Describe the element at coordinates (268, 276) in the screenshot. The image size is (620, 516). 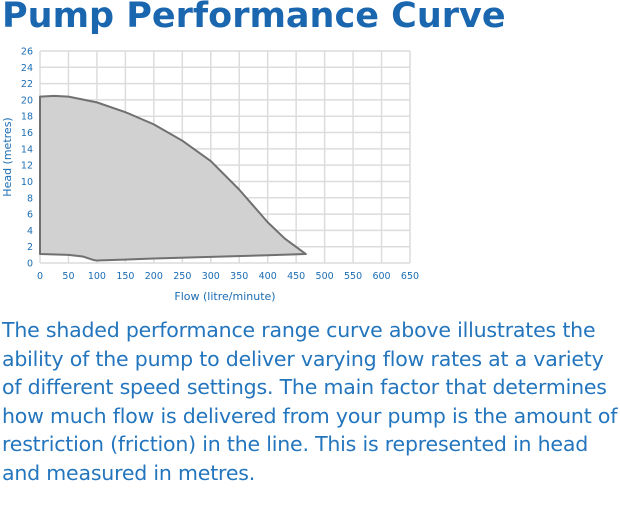
I see `x-tick-label: 400` at that location.